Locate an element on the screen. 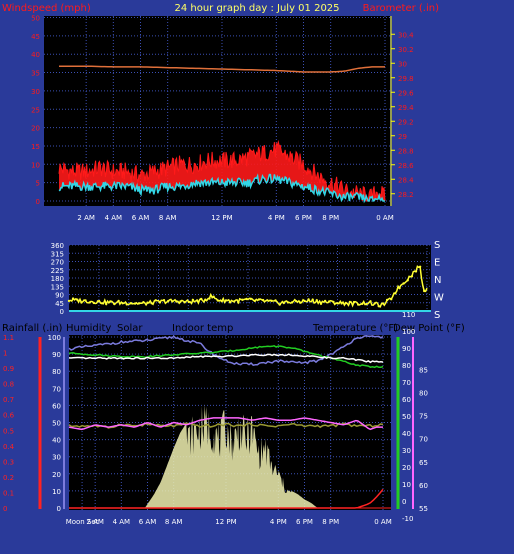 This screenshot has width=514, height=554. barometer-tick-label: 29.8 is located at coordinates (406, 79).